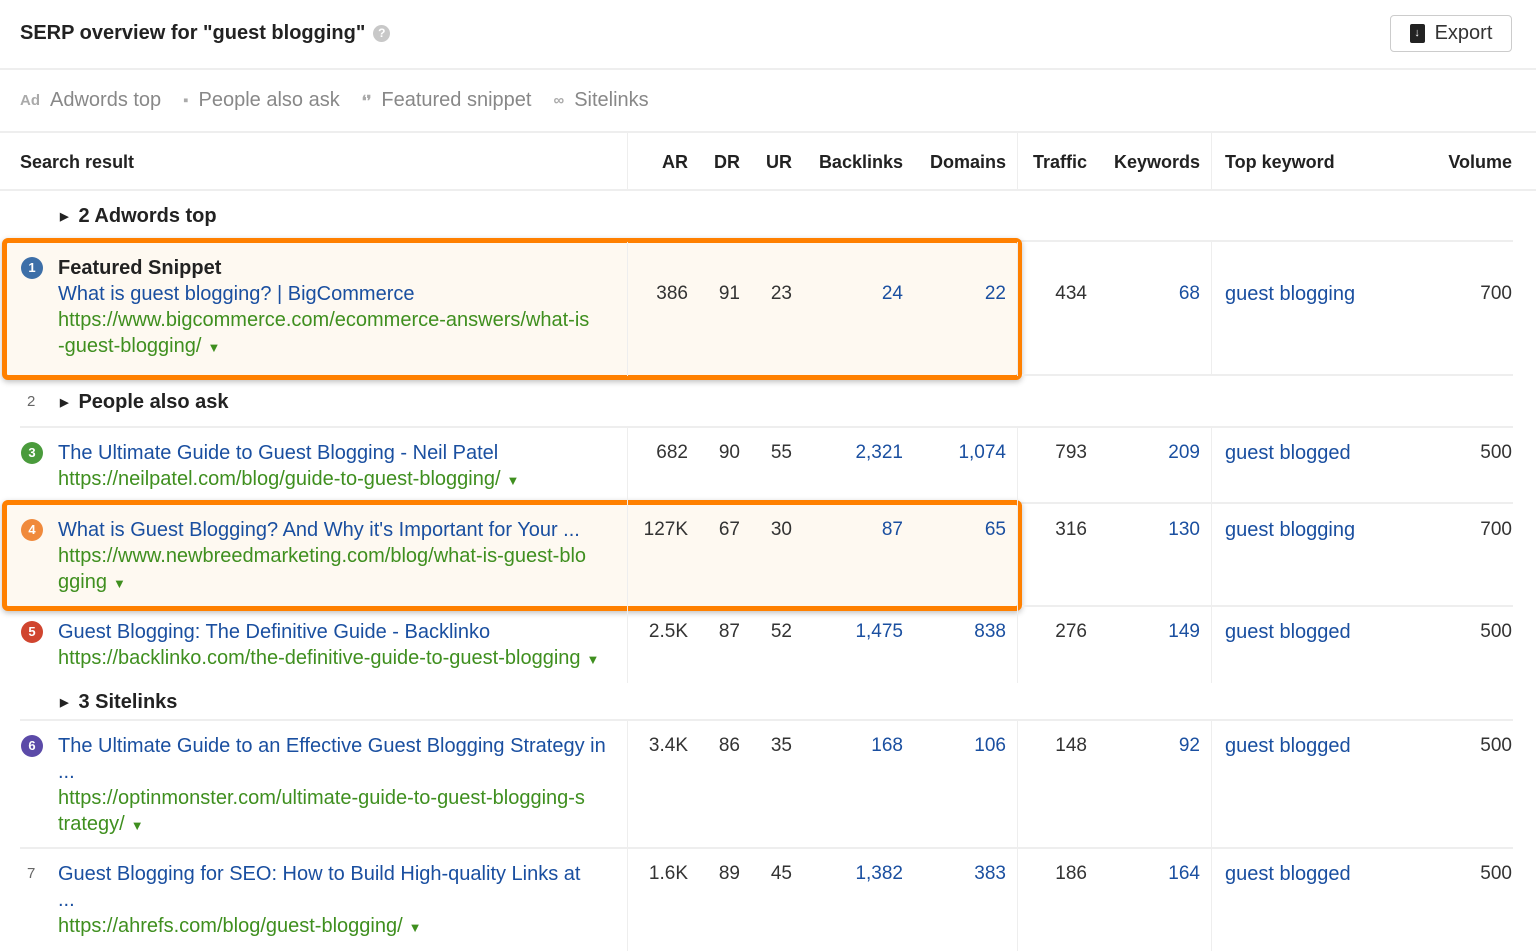 Image resolution: width=1536 pixels, height=951 pixels. I want to click on cell-keywords: 68, so click(1189, 293).